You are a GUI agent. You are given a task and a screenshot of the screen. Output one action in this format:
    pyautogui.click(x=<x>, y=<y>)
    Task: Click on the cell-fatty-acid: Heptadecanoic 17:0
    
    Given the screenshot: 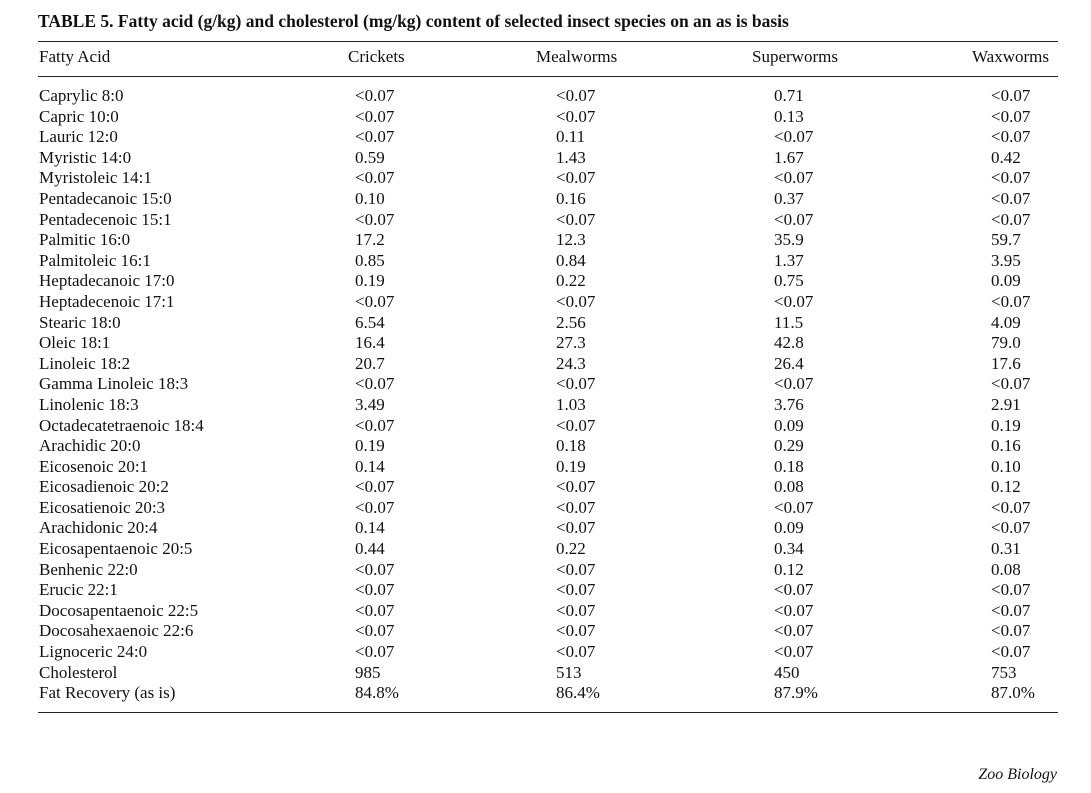 What is the action you would take?
    pyautogui.click(x=107, y=281)
    